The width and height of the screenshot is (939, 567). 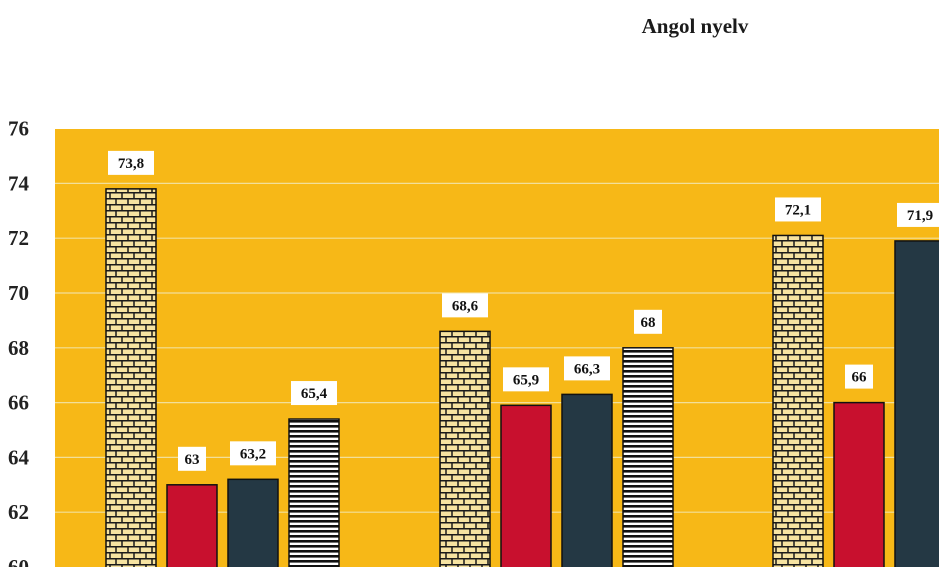 I want to click on data-label: 66, so click(x=860, y=378).